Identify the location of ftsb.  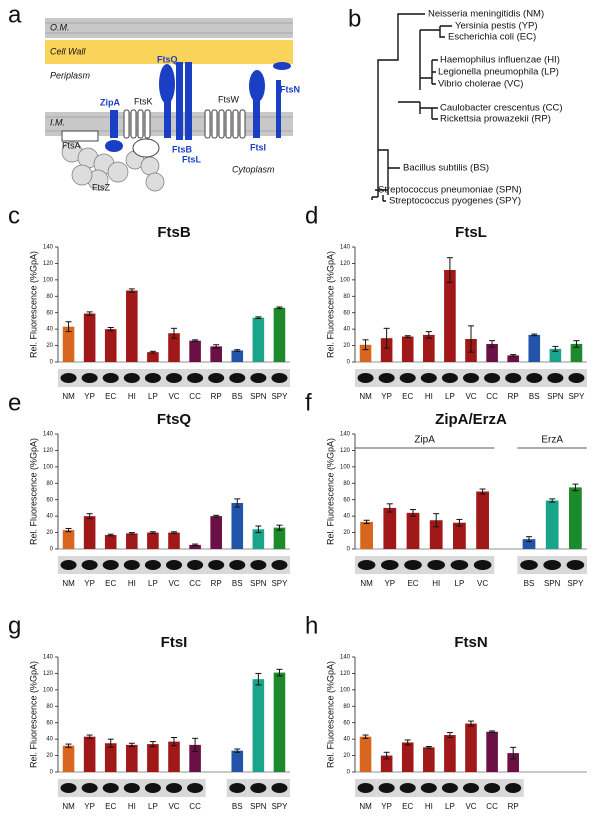
(179, 101).